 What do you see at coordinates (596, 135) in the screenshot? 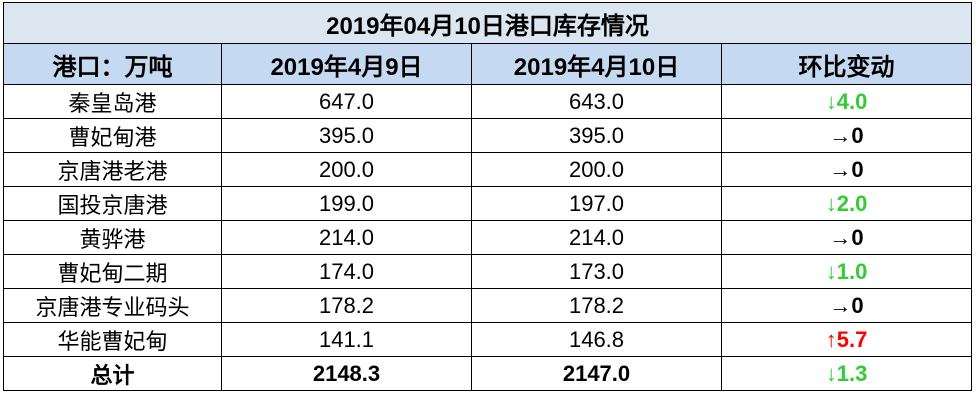
I see `curr-inventory: 395.0` at bounding box center [596, 135].